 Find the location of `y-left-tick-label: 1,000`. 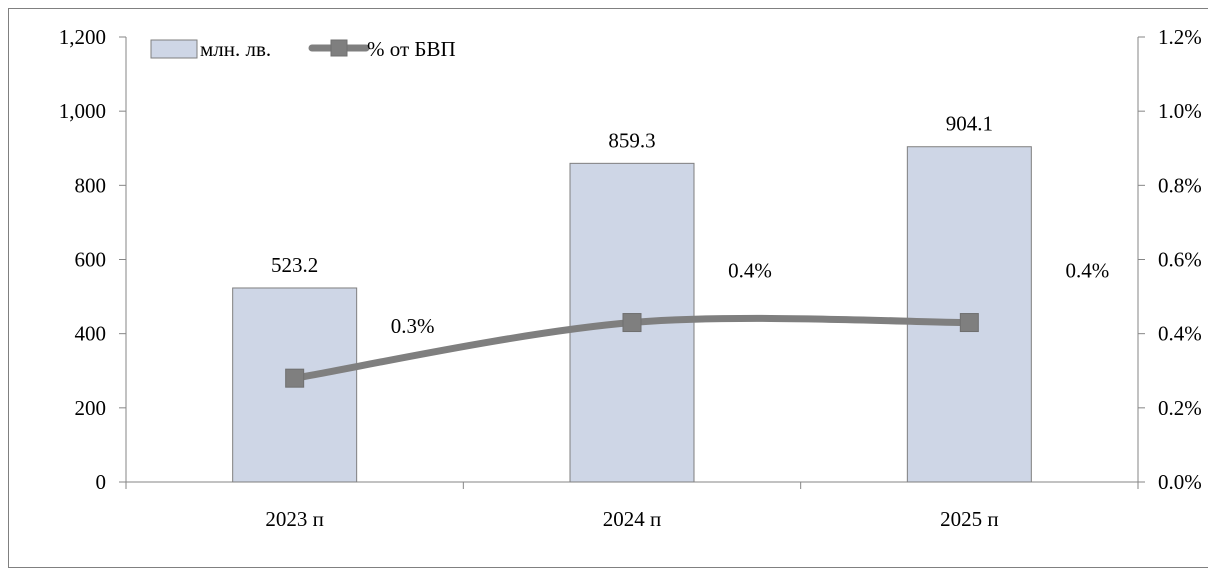

y-left-tick-label: 1,000 is located at coordinates (82, 111).